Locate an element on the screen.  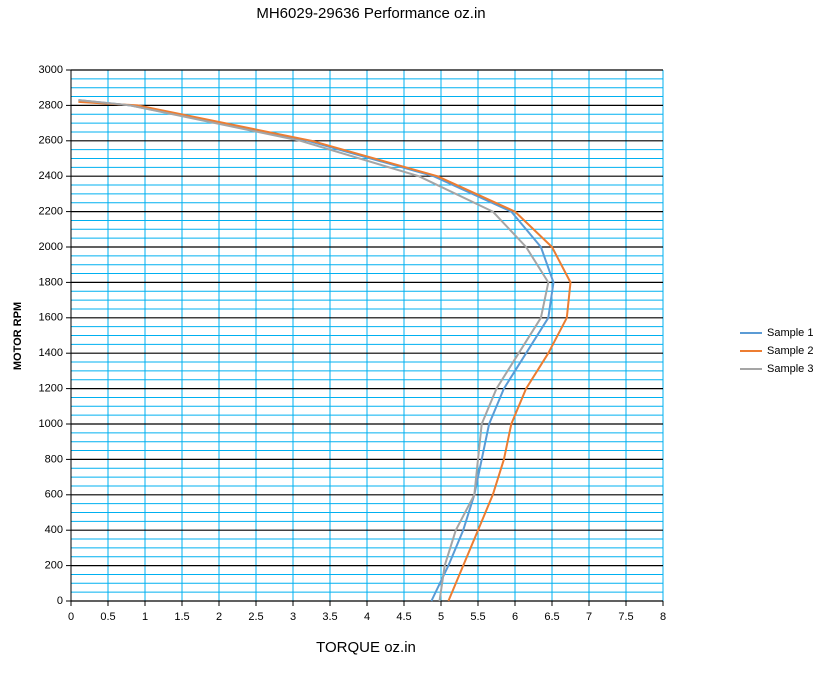
x-tick-label: 6 is located at coordinates (515, 617).